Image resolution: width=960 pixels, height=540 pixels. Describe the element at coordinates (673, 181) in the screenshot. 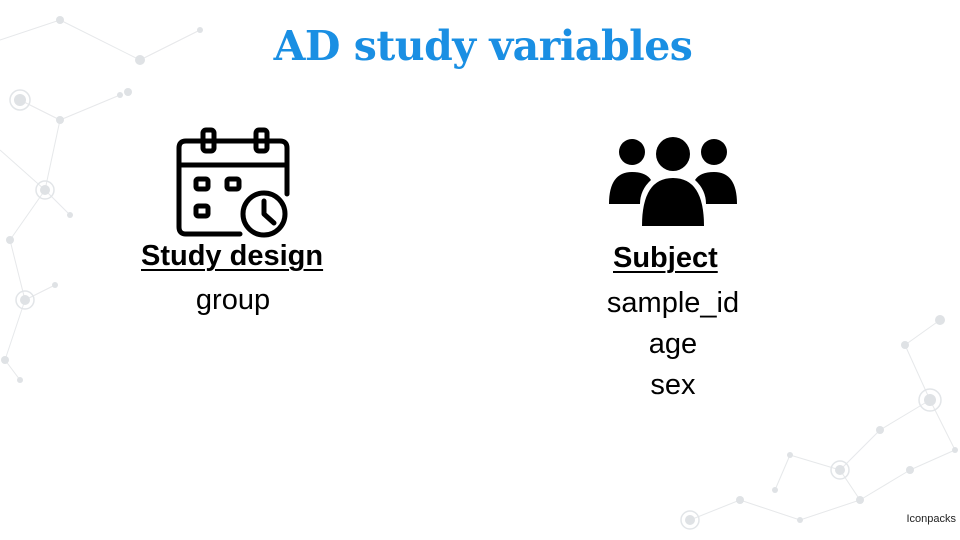

I see `group-people-icon` at that location.